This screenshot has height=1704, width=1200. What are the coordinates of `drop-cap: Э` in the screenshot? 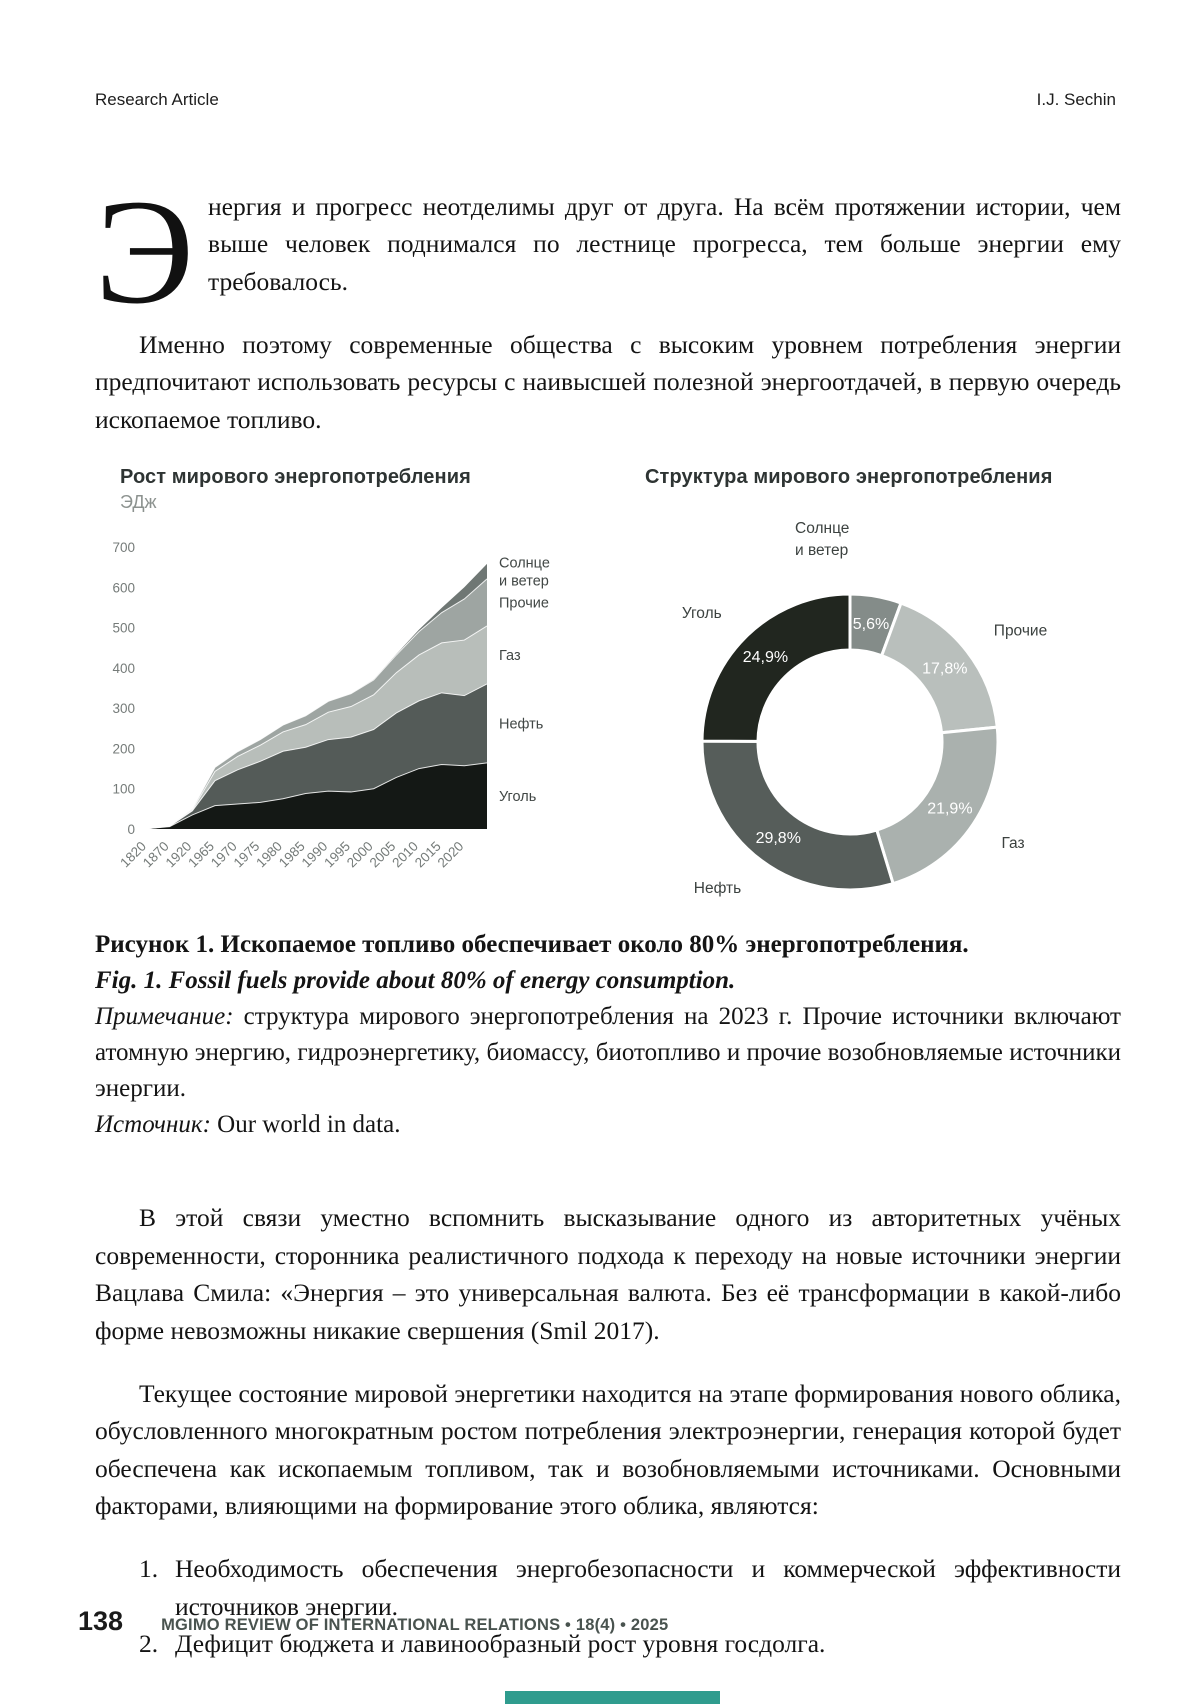 It's located at (145, 251).